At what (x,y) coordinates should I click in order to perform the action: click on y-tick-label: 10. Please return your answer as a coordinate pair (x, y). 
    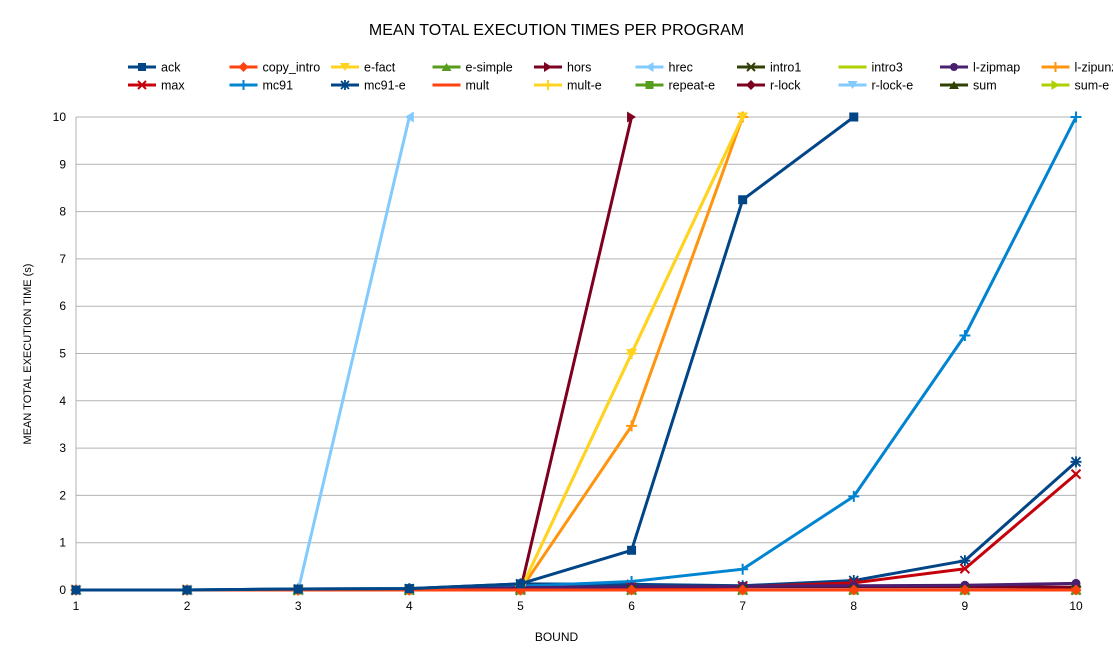
    Looking at the image, I should click on (60, 117).